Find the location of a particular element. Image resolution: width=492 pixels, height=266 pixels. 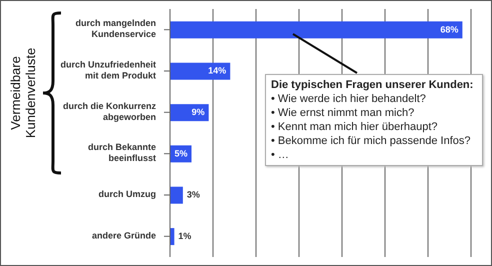

data-label: 5% is located at coordinates (181, 153).